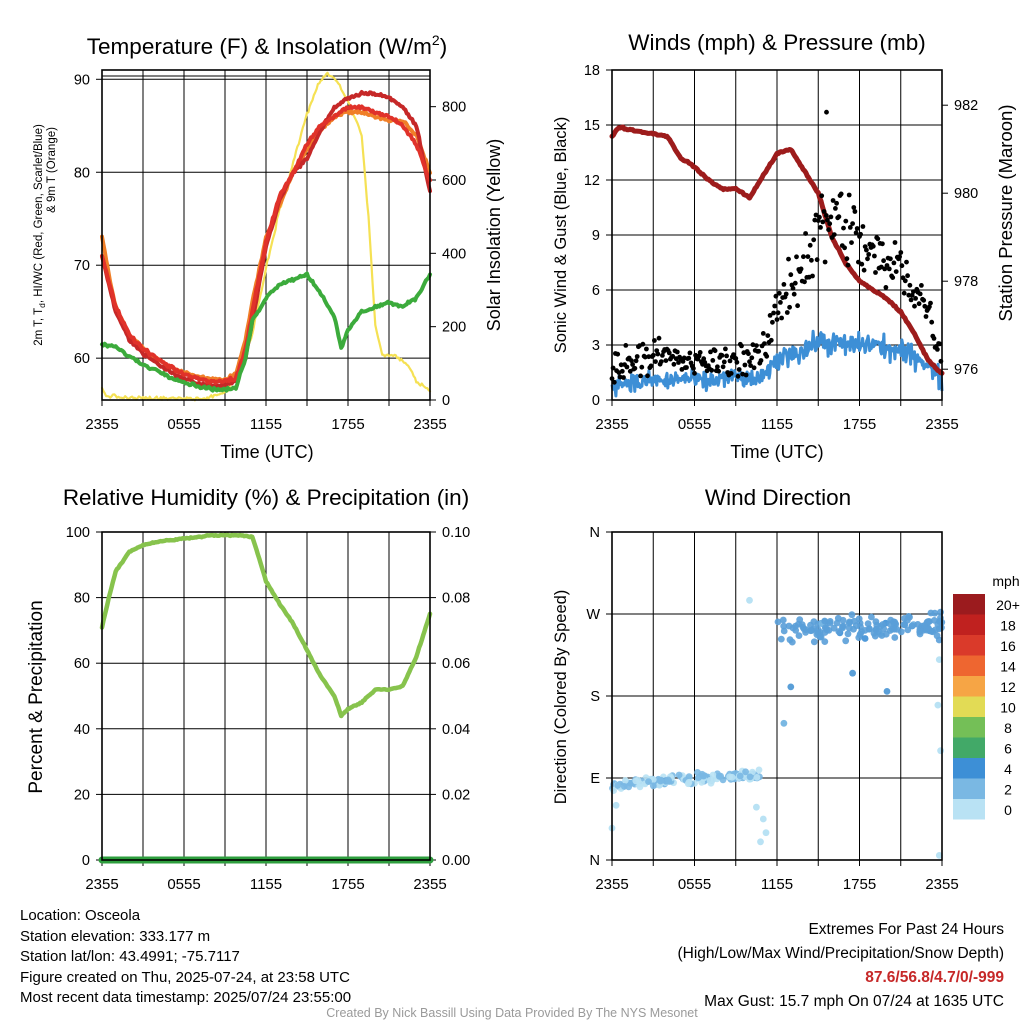 The height and width of the screenshot is (1024, 1024). Describe the element at coordinates (259, 46) in the screenshot. I see `chart-title-main: Temperature (F) & Insolation (W/m` at that location.